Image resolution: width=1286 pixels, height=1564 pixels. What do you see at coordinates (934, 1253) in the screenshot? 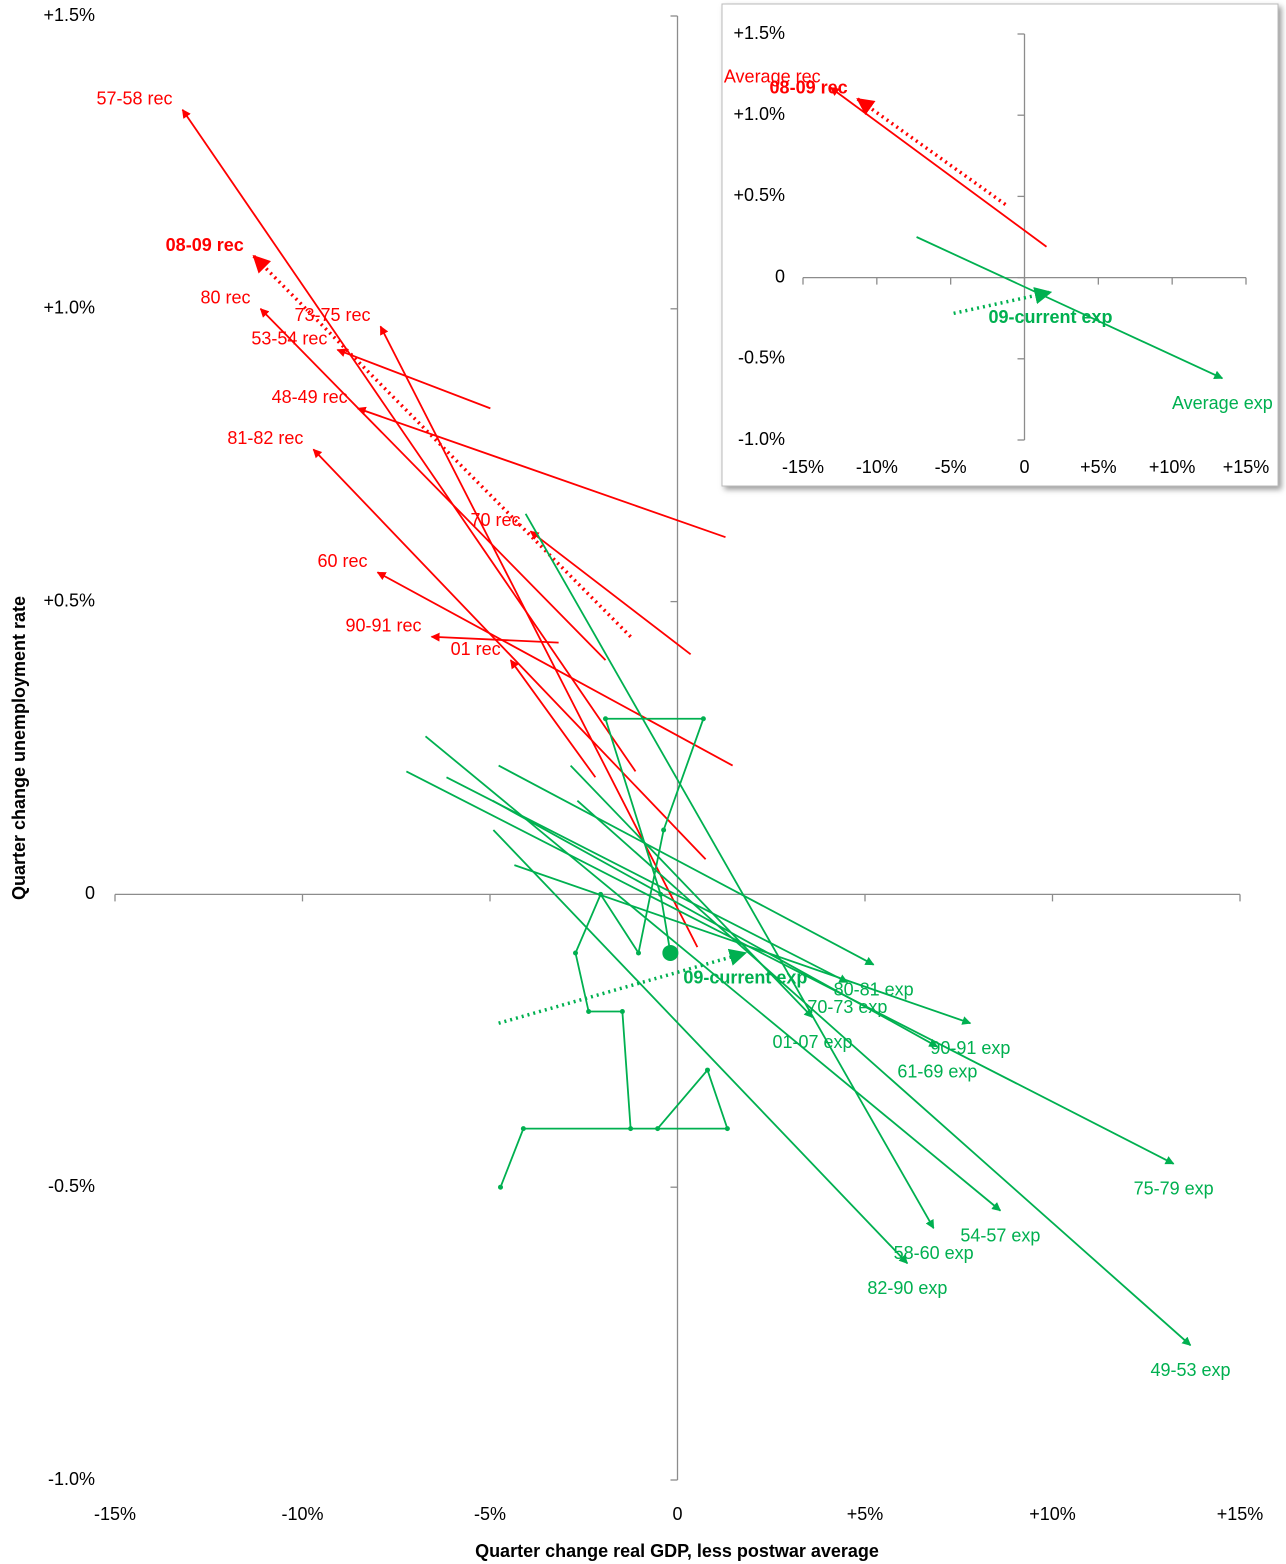
I see `series-label: 58-60 exp` at bounding box center [934, 1253].